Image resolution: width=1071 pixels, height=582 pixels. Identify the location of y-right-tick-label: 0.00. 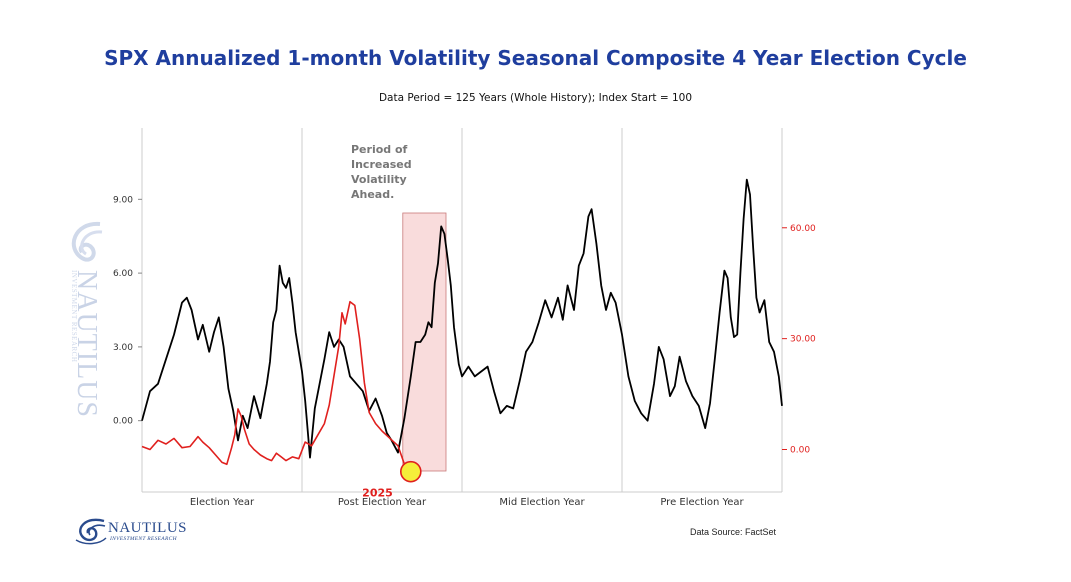
(800, 451).